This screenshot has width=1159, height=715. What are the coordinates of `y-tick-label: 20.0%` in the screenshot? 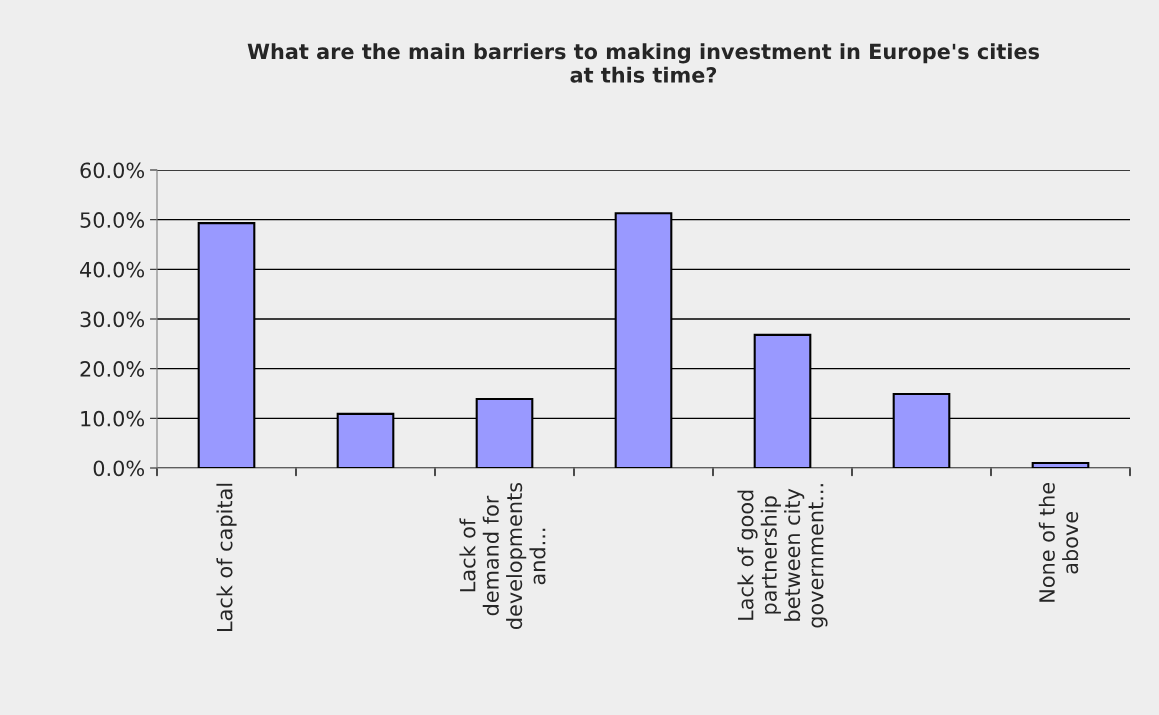 It's located at (112, 369).